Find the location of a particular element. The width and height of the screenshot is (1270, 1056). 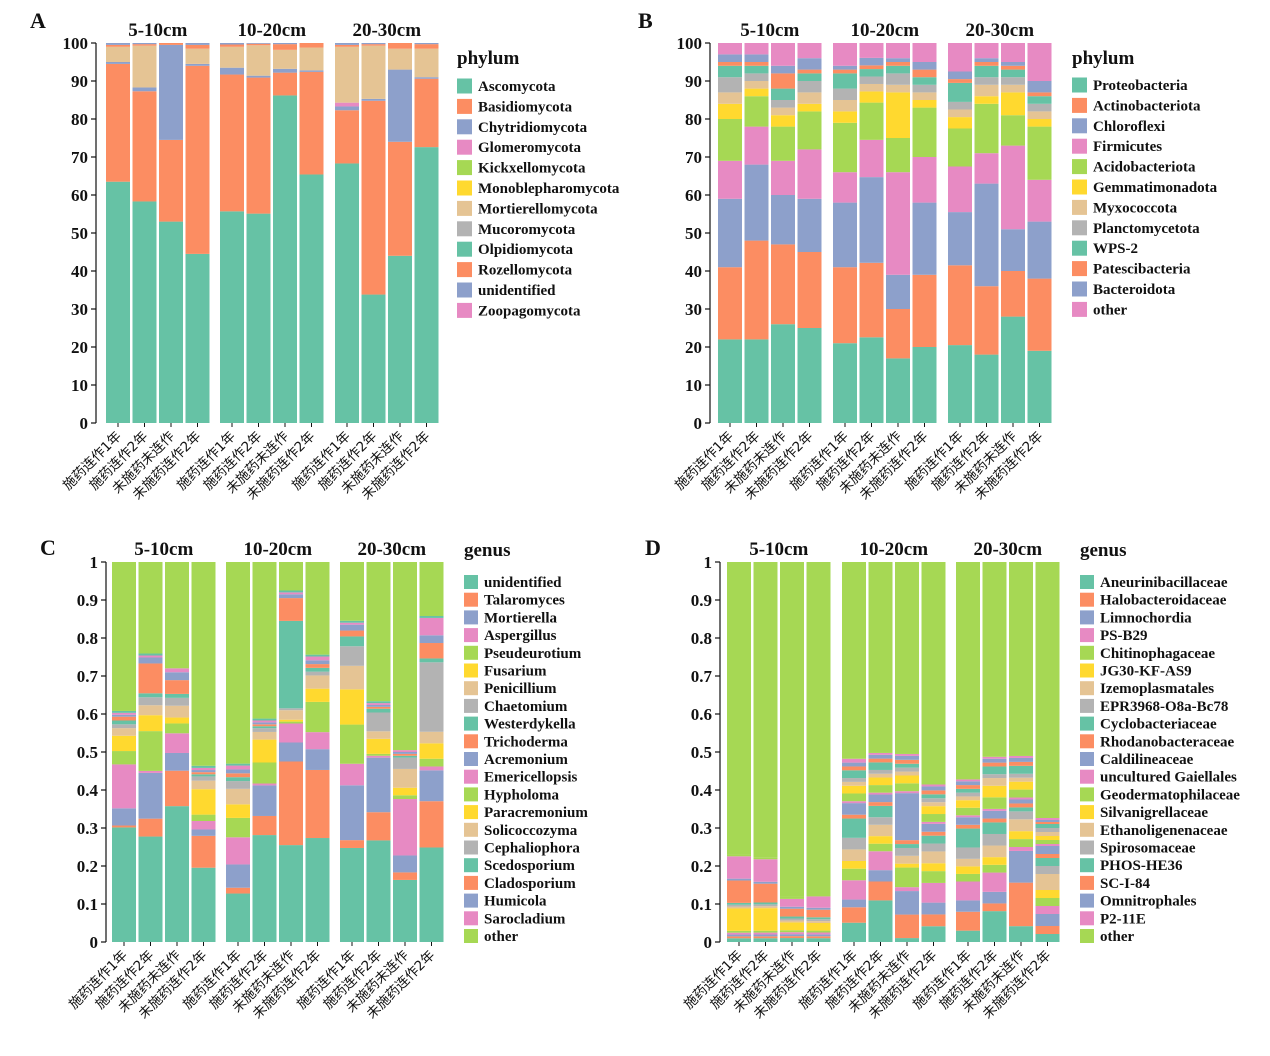

y-tick-label: 0.3 is located at coordinates (701, 828).